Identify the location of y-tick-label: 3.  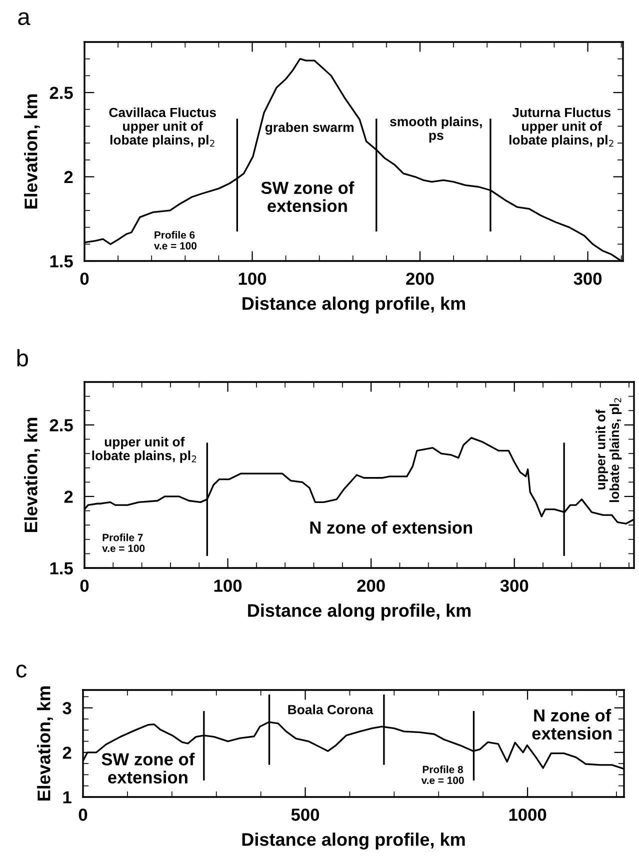
(67, 708).